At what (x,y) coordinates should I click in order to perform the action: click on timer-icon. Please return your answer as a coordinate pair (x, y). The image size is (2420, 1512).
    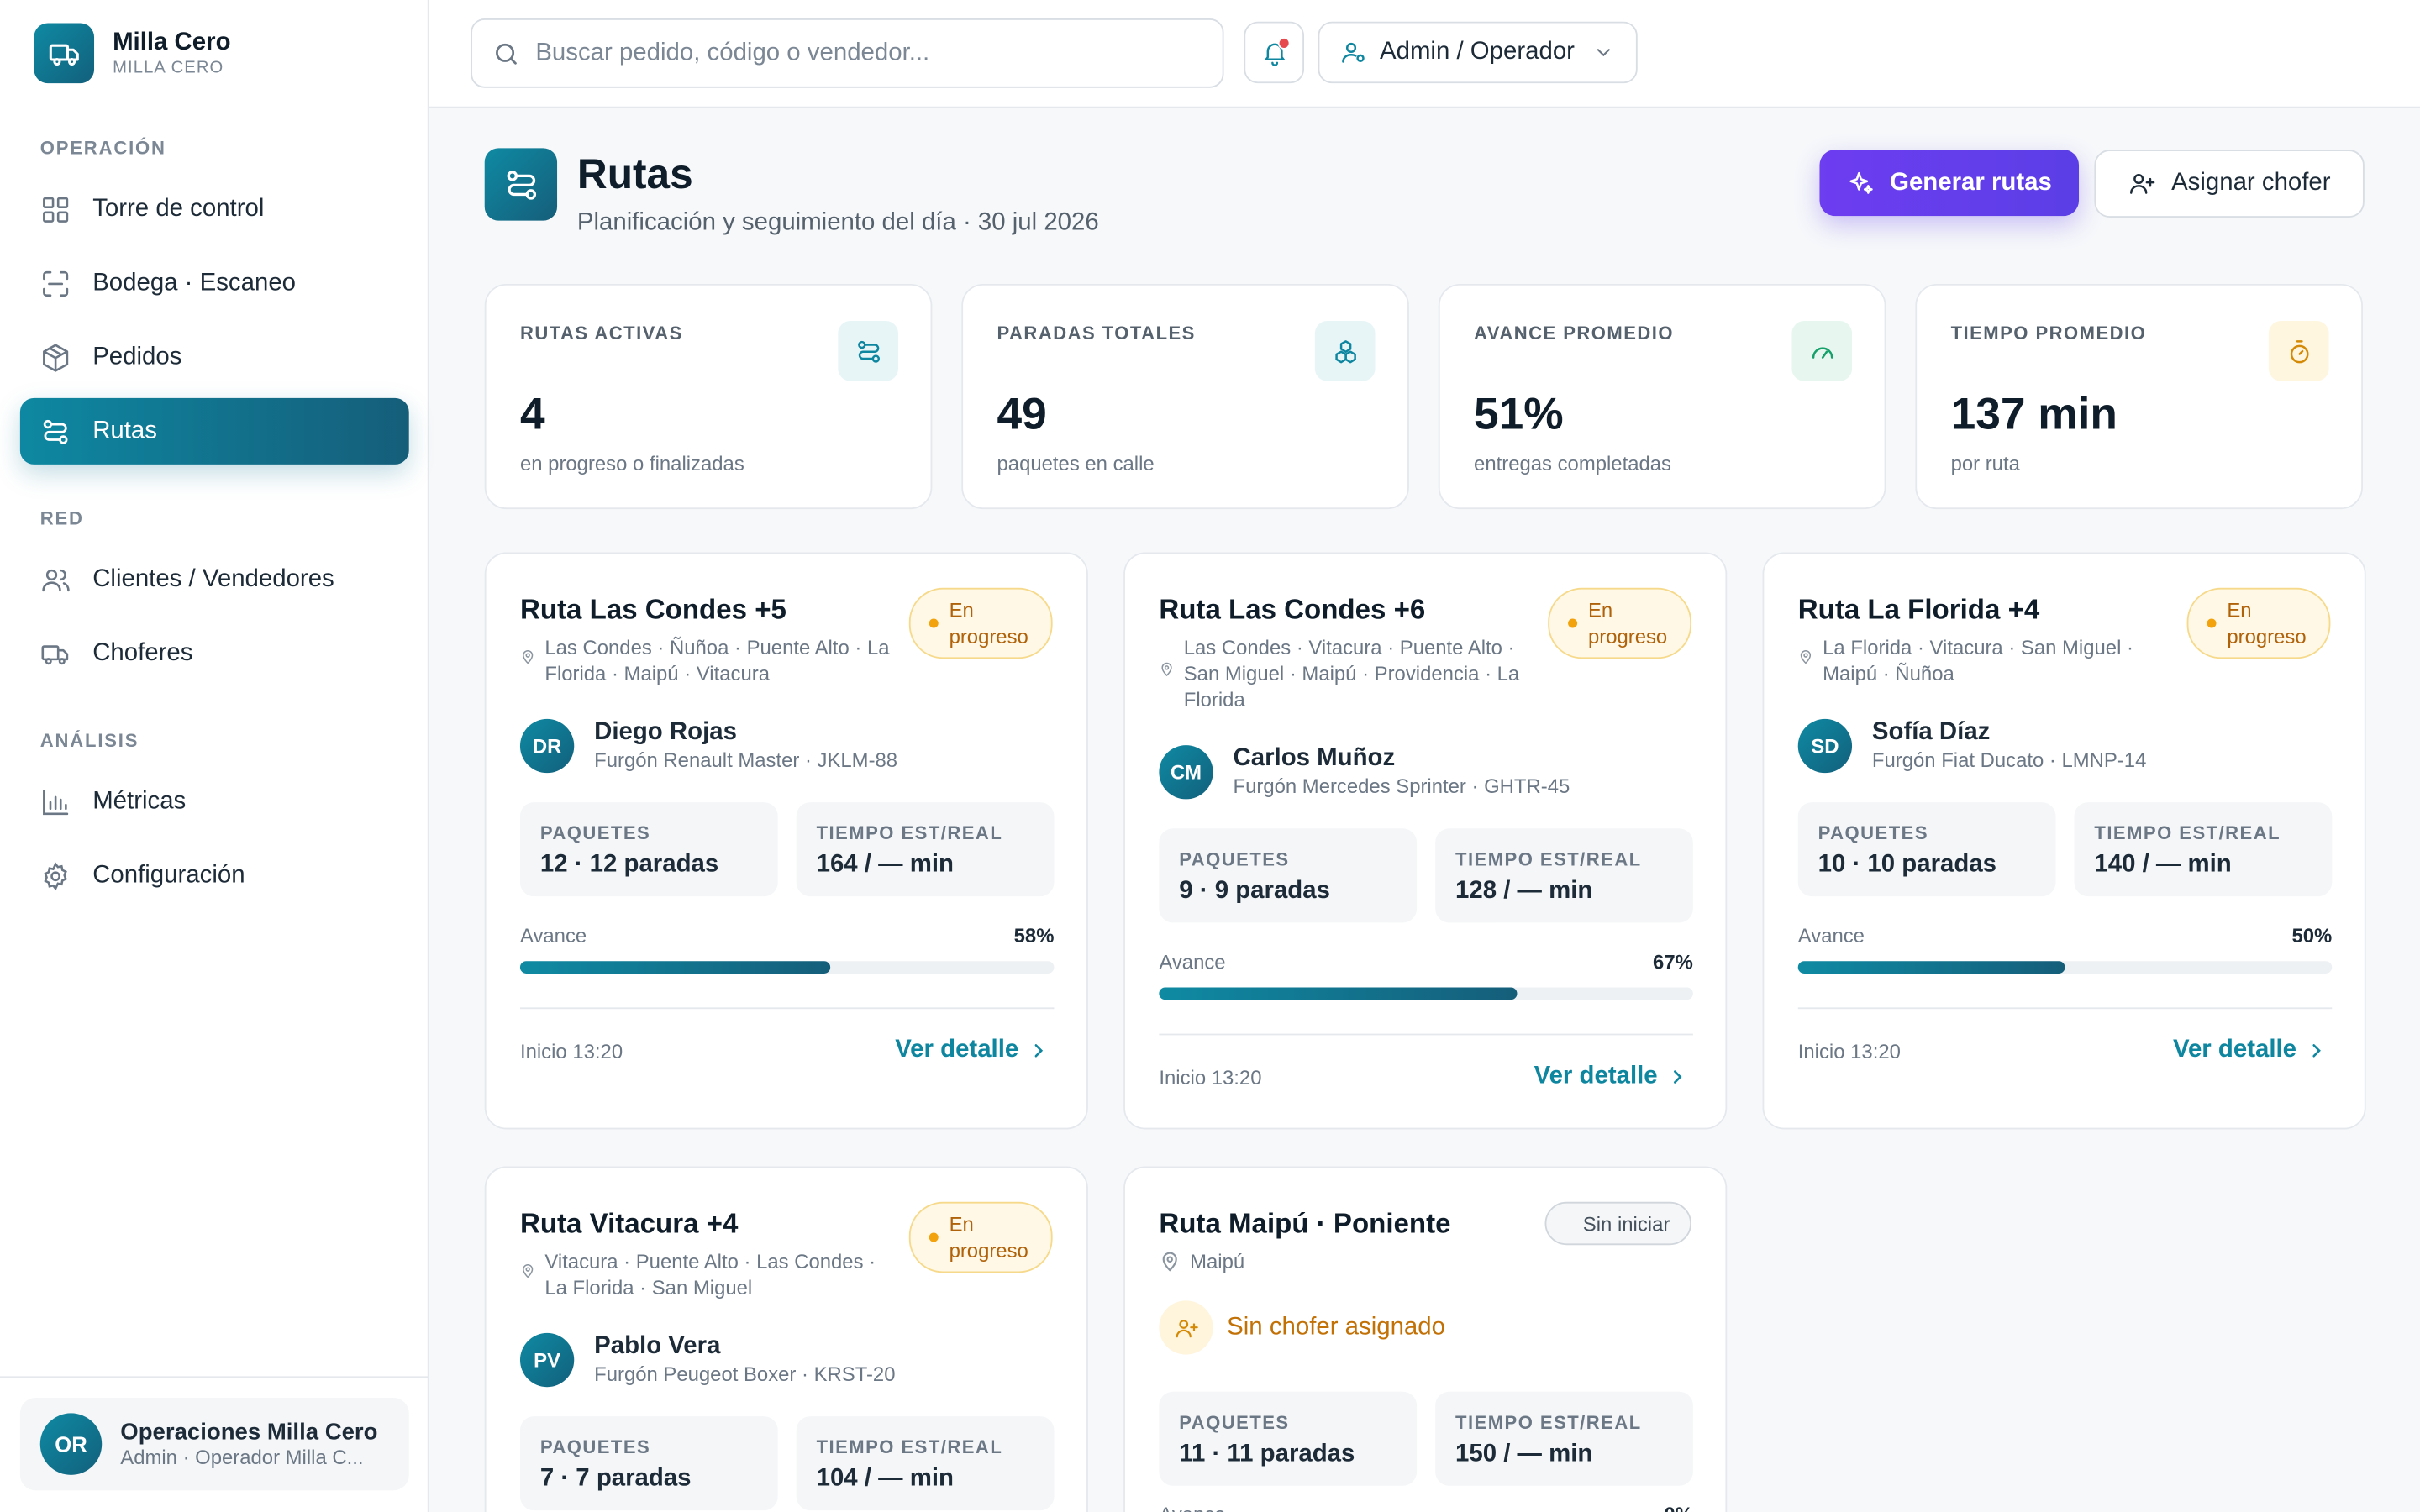
    Looking at the image, I should click on (2298, 351).